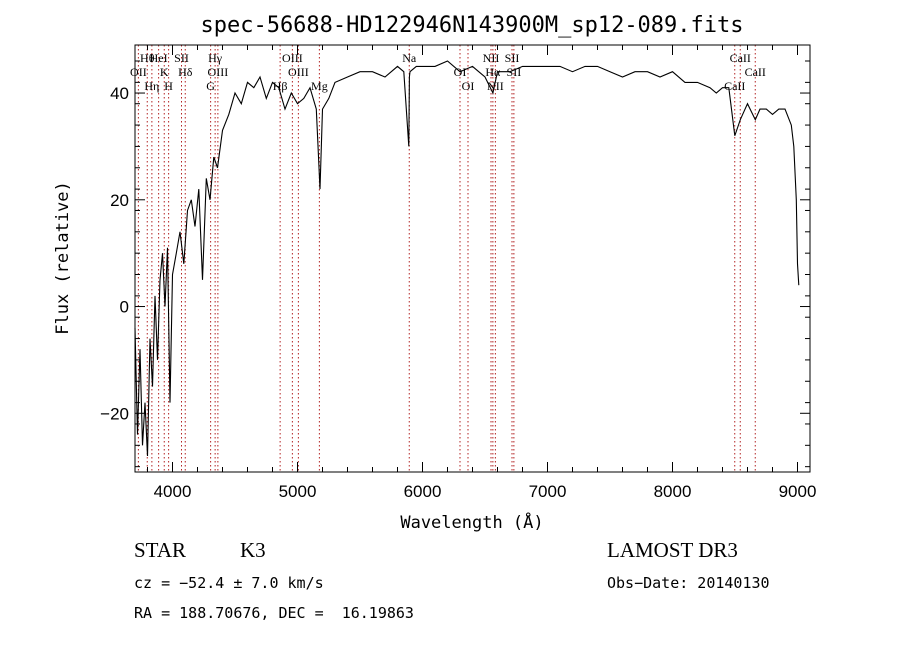  Describe the element at coordinates (114, 413) in the screenshot. I see `y-tick-label: −20` at that location.